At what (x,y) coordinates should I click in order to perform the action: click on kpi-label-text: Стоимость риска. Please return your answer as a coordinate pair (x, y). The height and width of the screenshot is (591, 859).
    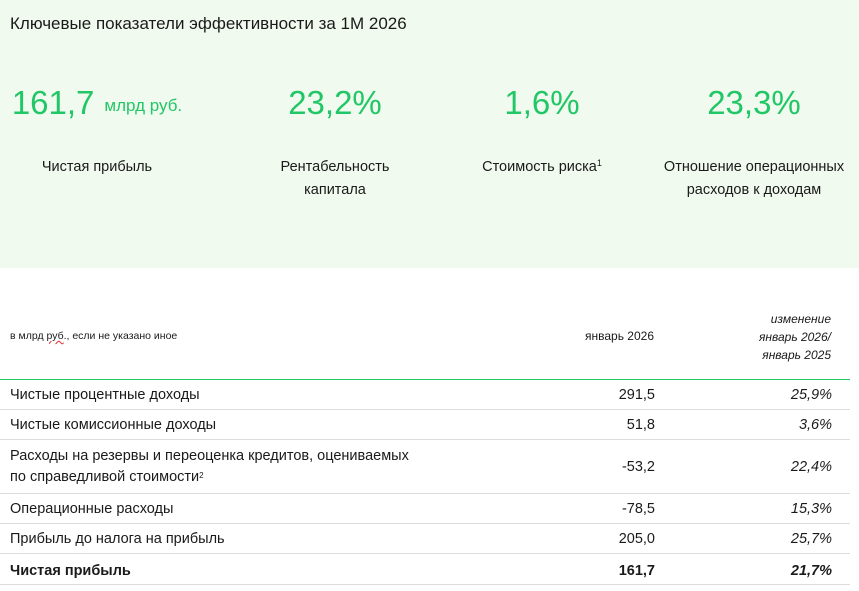
    Looking at the image, I should click on (539, 167).